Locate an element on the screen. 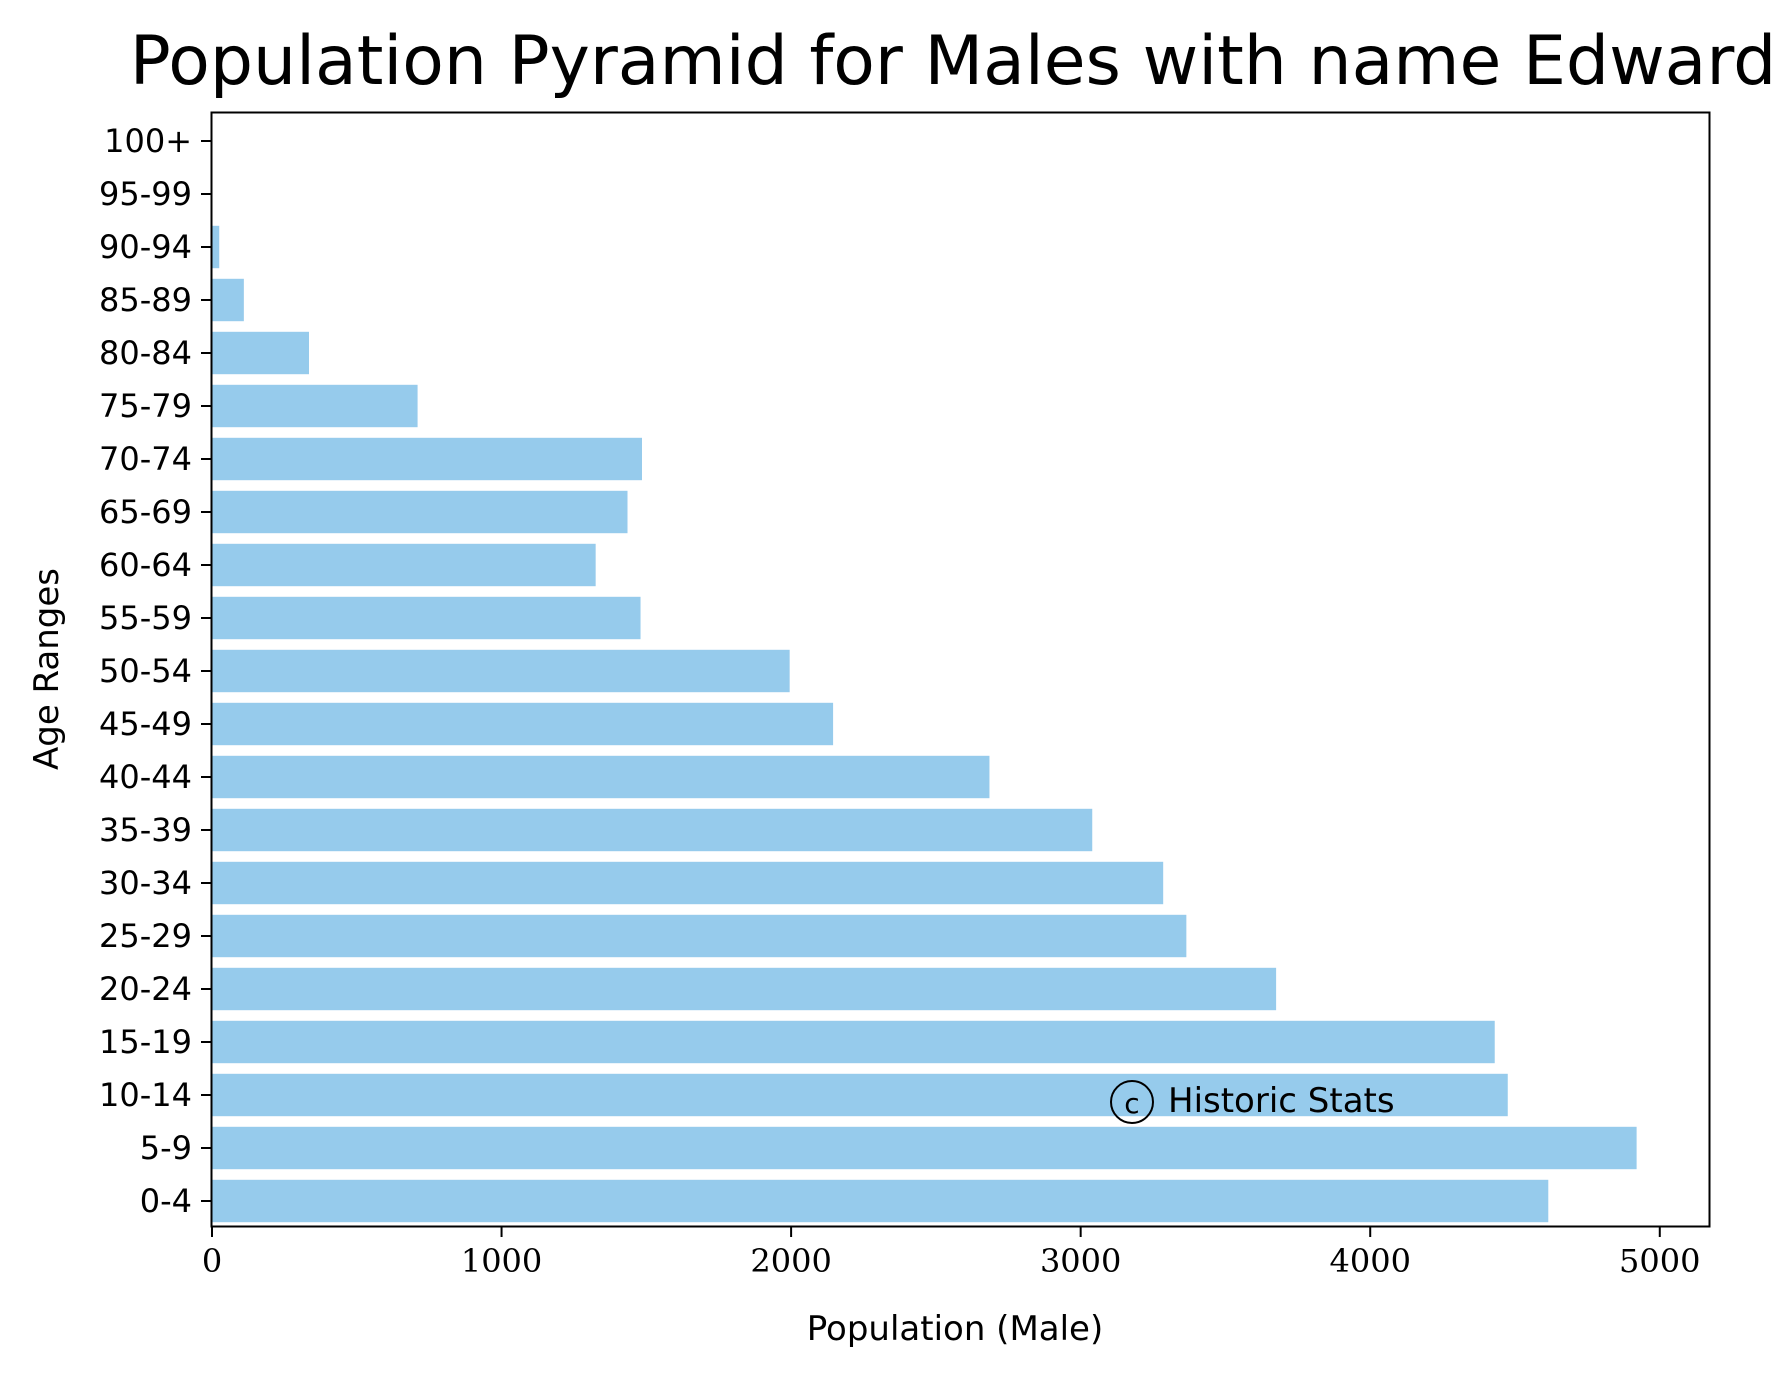 The image size is (1786, 1380). y-tick-label-40-44: 40-44 is located at coordinates (145, 777).